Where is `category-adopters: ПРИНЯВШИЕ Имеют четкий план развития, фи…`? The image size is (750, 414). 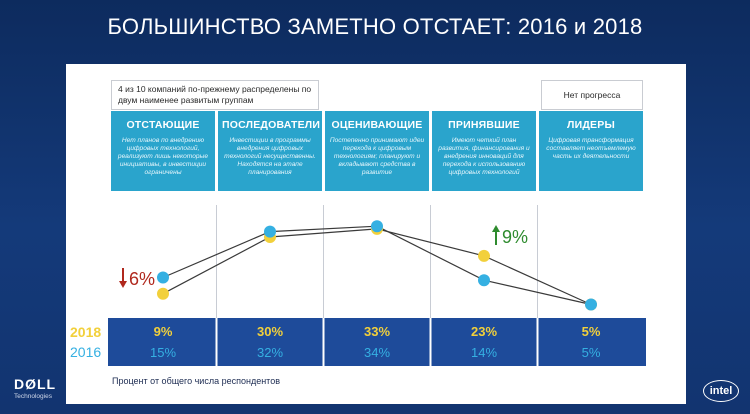
category-adopters: ПРИНЯВШИЕ Имеют четкий план развития, фи… is located at coordinates (484, 151).